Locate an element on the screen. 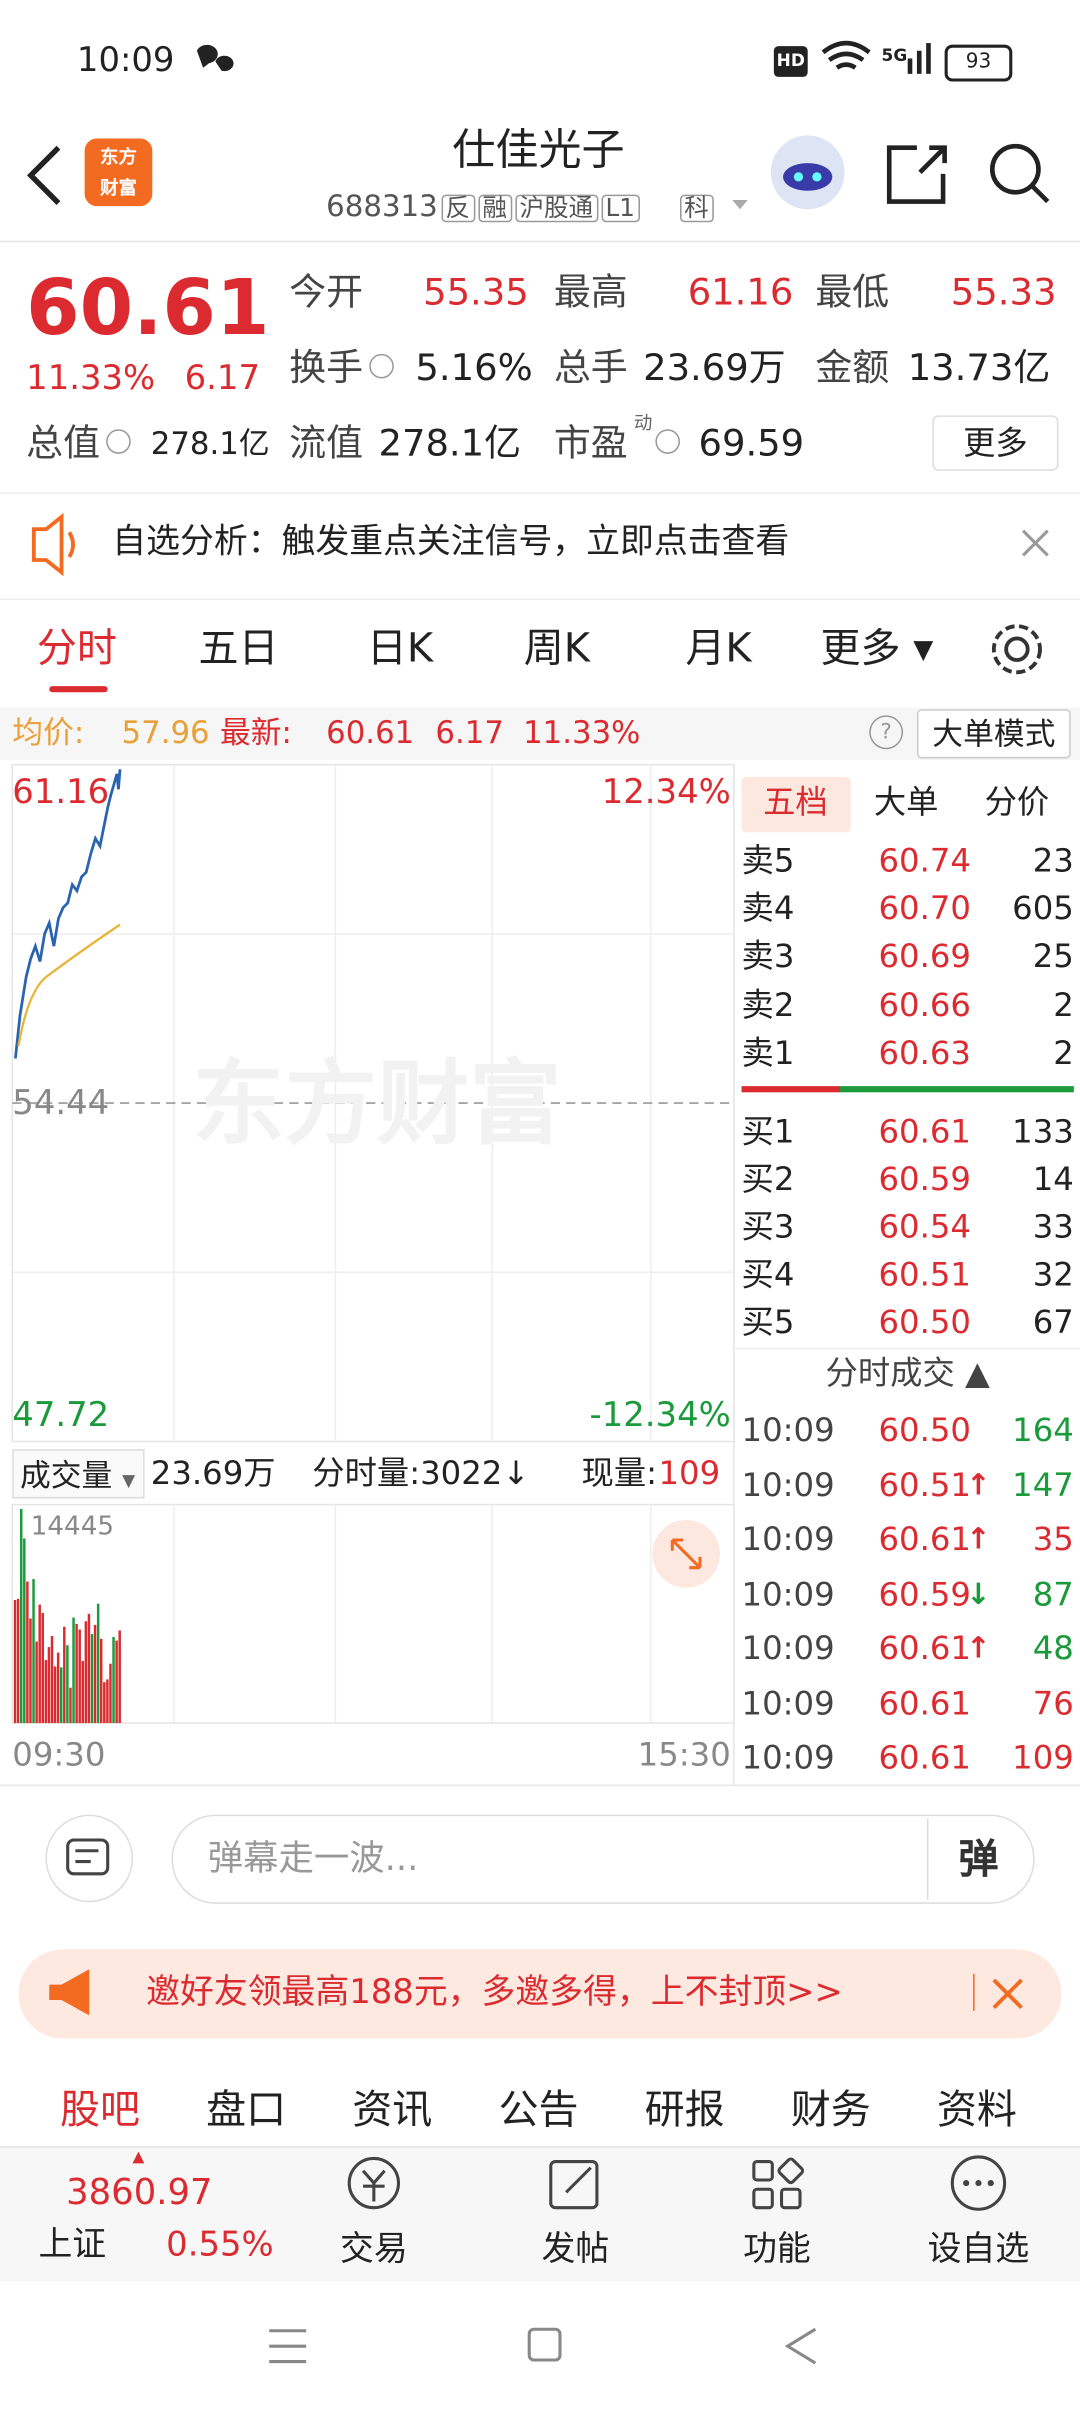  time-start: 09:30 is located at coordinates (59, 1755).